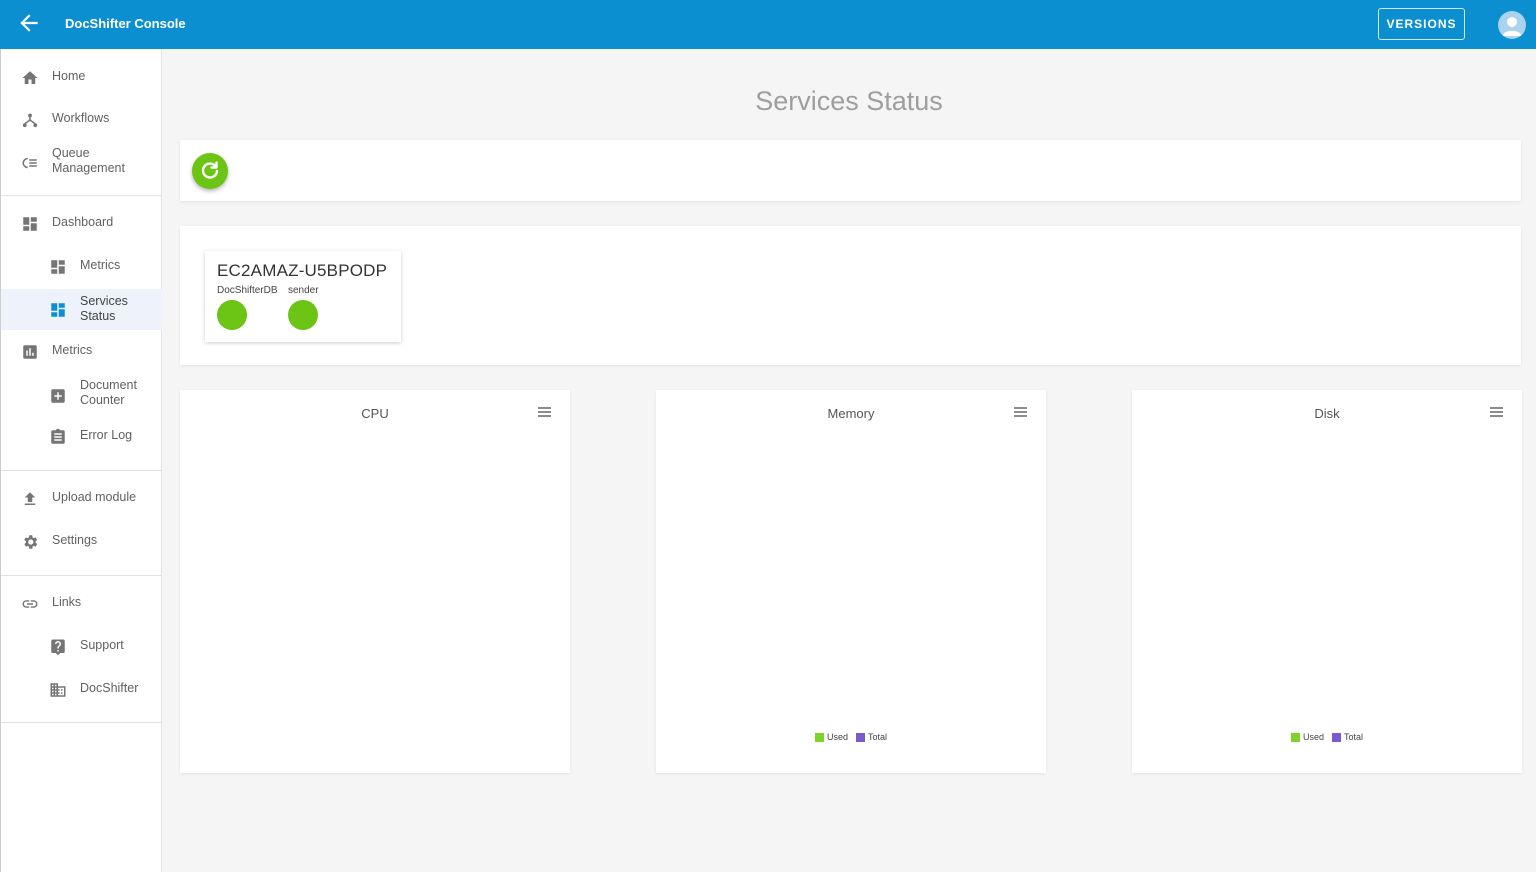 The height and width of the screenshot is (872, 1536). Describe the element at coordinates (849, 101) in the screenshot. I see `page-title: Services Status` at that location.